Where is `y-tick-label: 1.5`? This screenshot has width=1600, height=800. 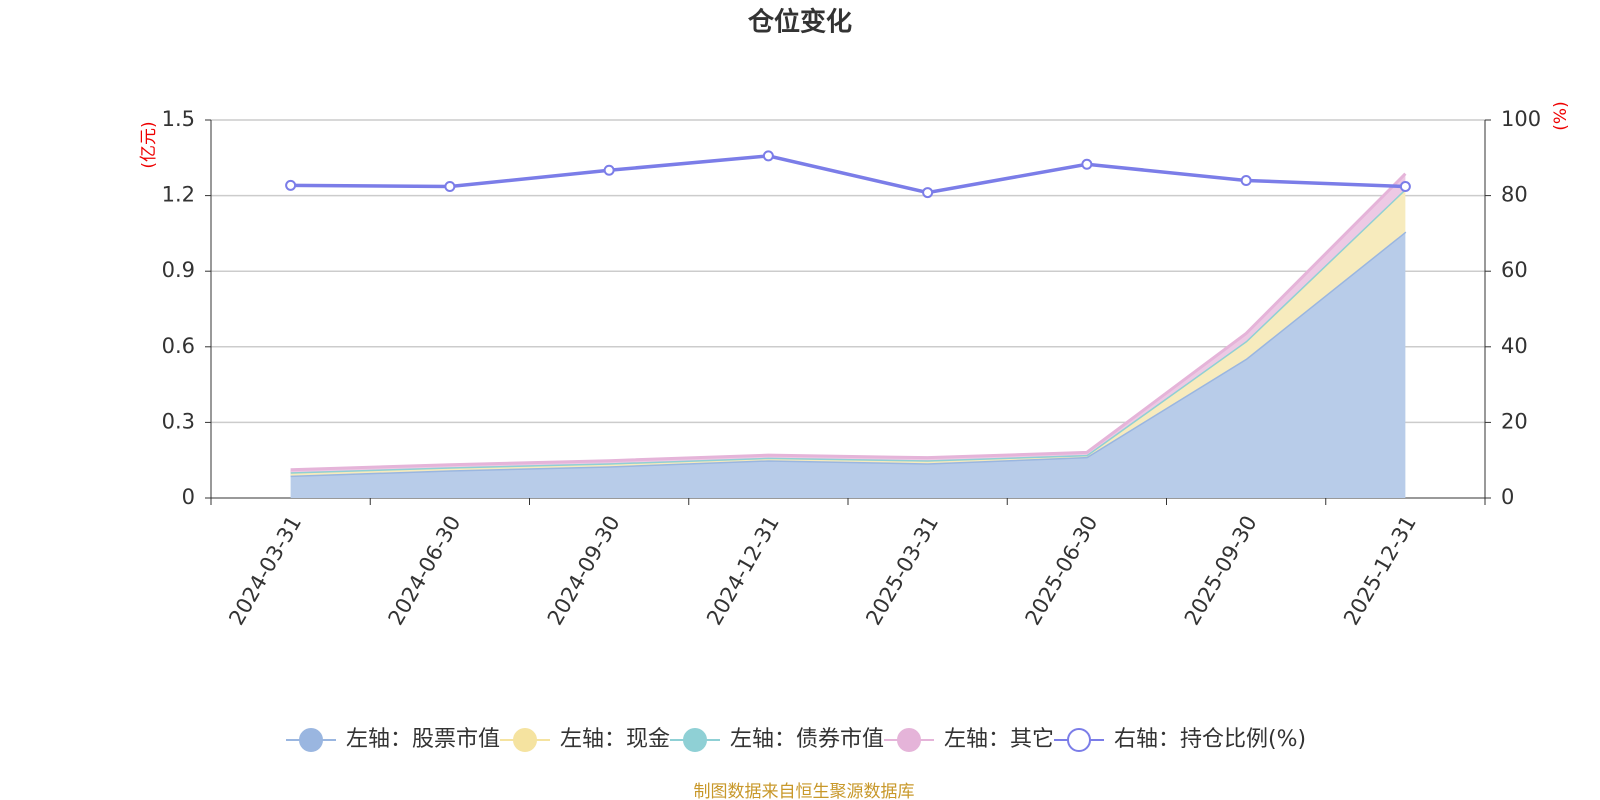
y-tick-label: 1.5 is located at coordinates (178, 119).